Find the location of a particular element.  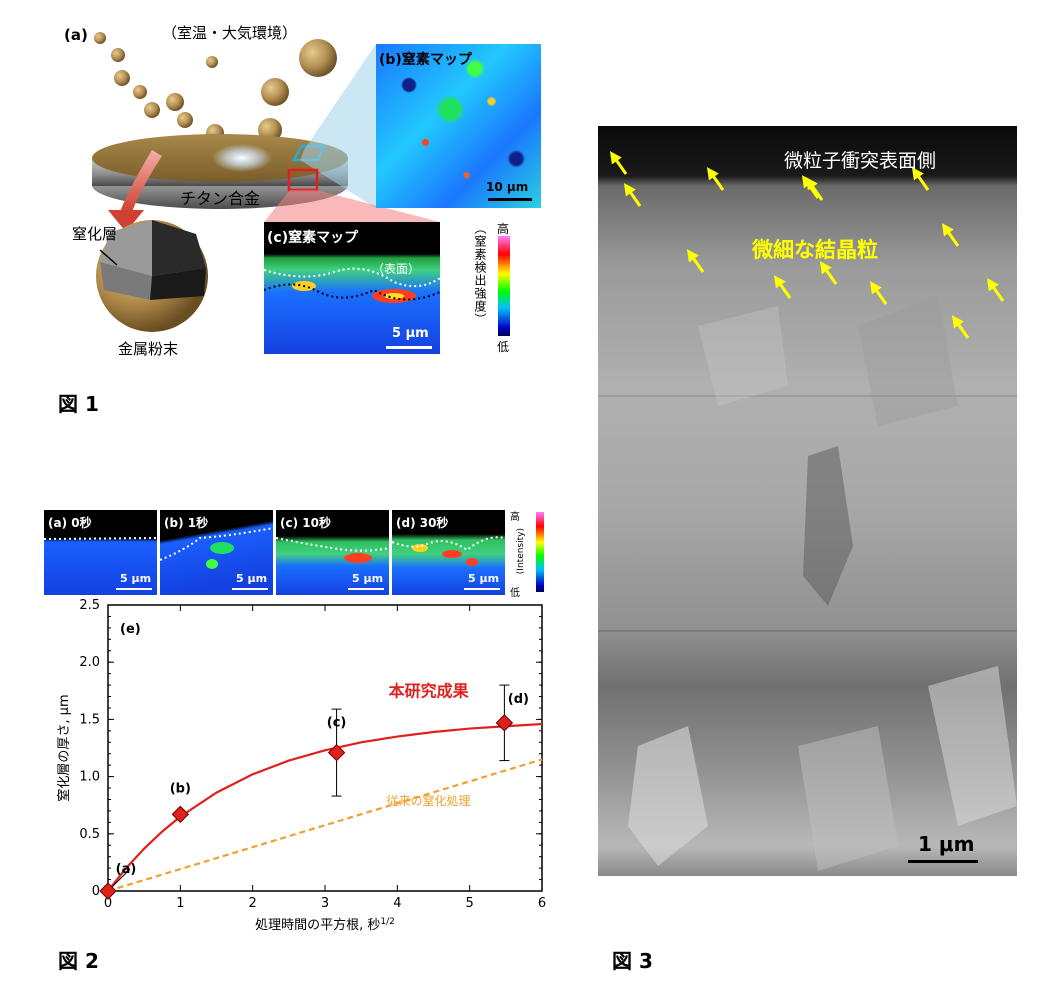

fig1-colorbar-low: 低 is located at coordinates (503, 347).